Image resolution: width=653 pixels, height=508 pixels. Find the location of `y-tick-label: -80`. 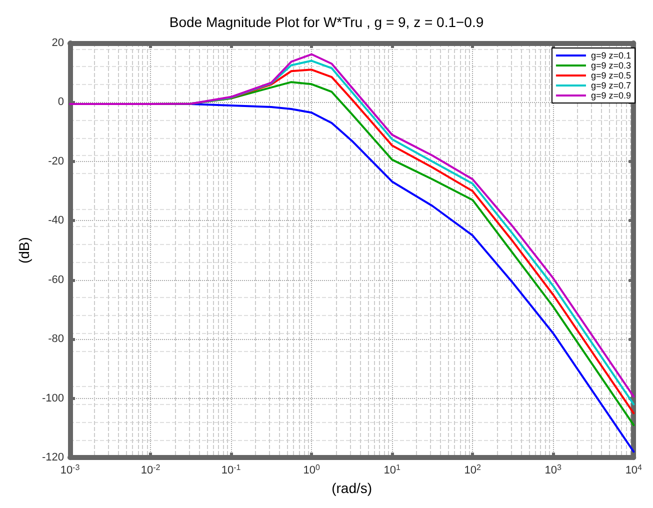

y-tick-label: -80 is located at coordinates (56, 339).